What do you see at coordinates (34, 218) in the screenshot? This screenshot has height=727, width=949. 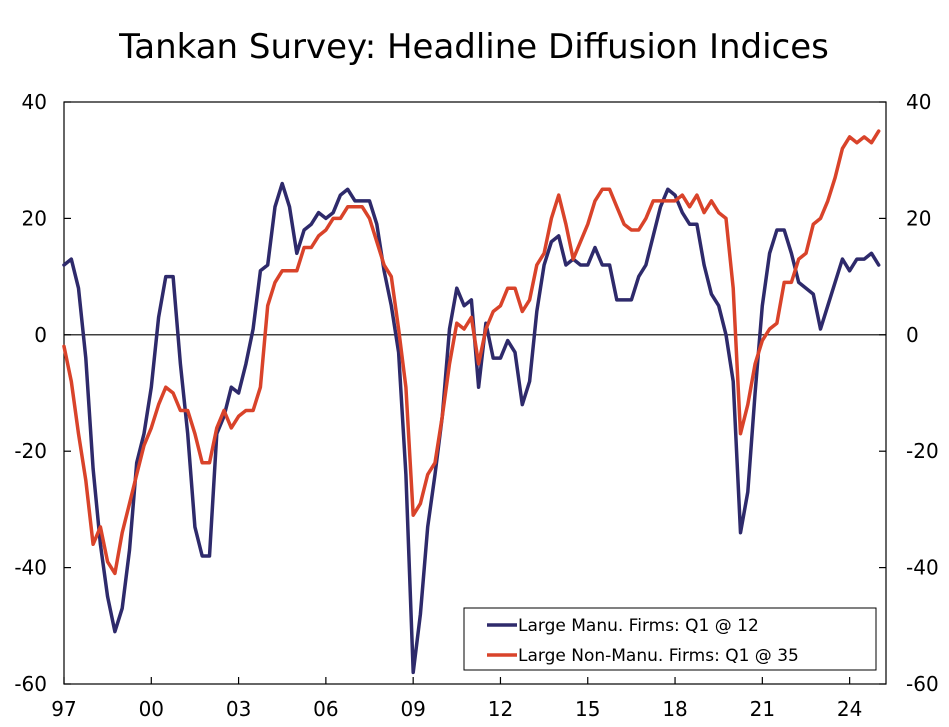 I see `y-tick-label-left: 20` at bounding box center [34, 218].